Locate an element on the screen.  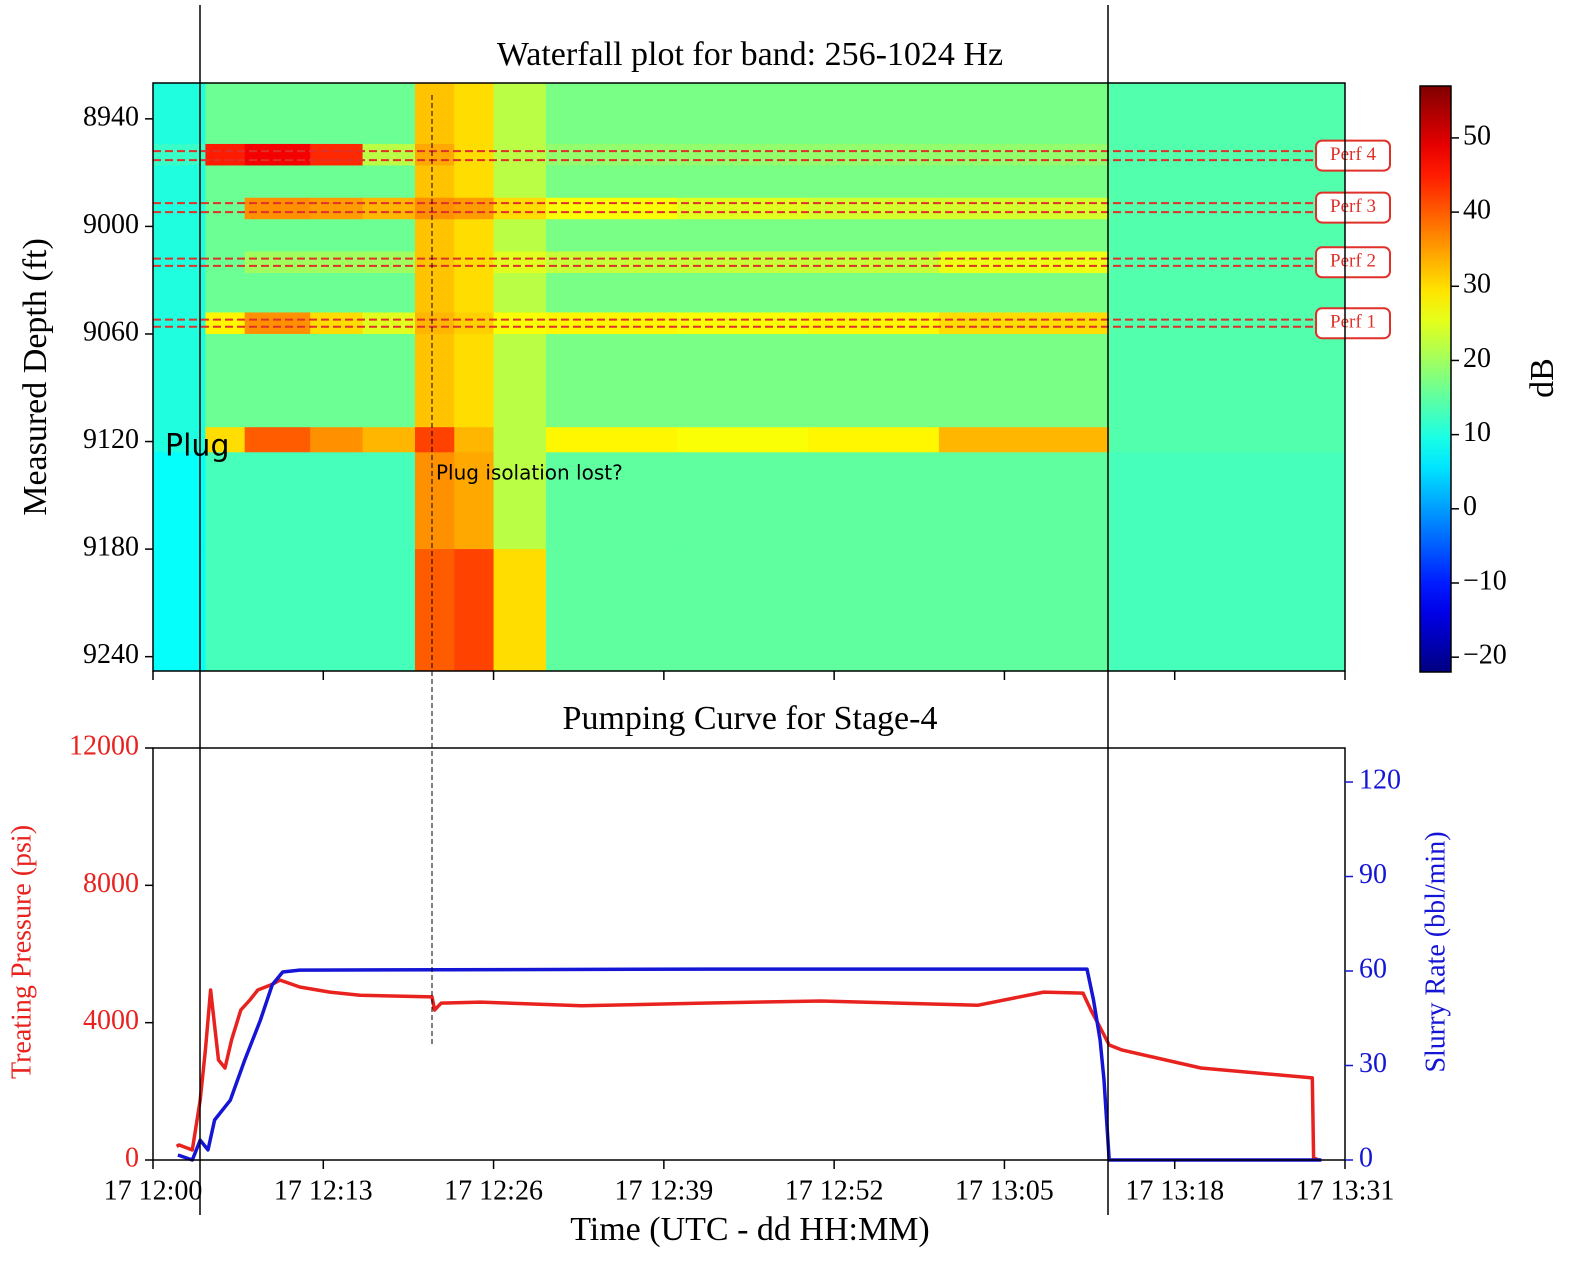
perf-label-box is located at coordinates (1353, 155).